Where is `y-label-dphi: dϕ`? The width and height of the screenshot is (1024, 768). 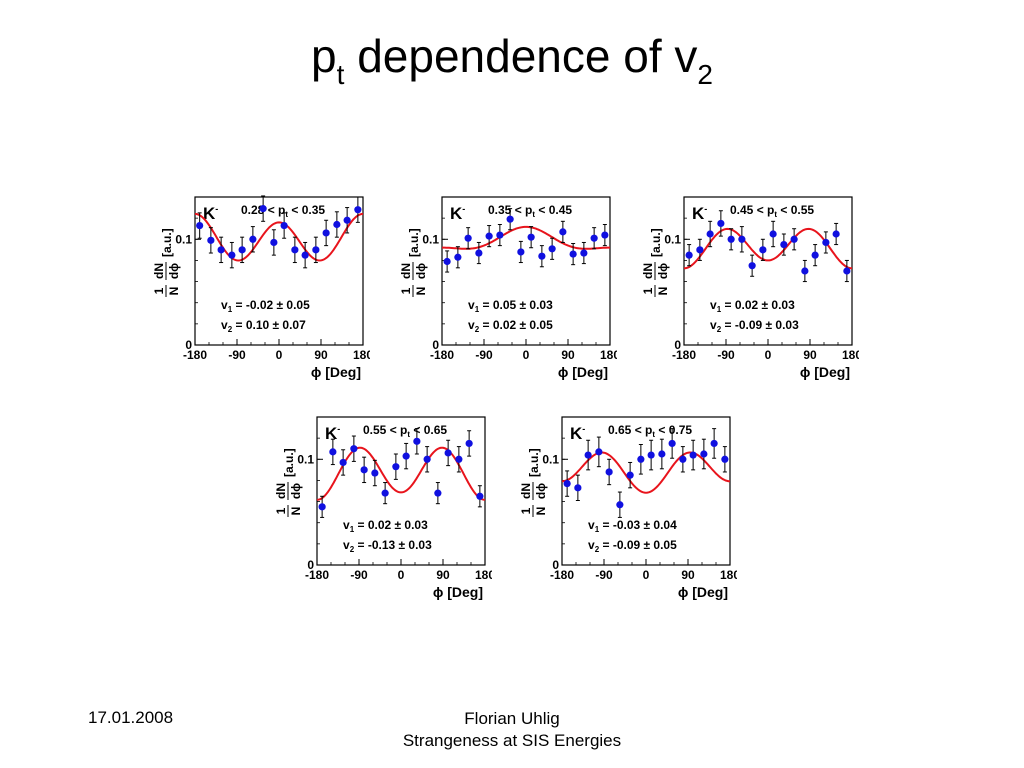
y-label-dphi: dϕ is located at coordinates (421, 271).